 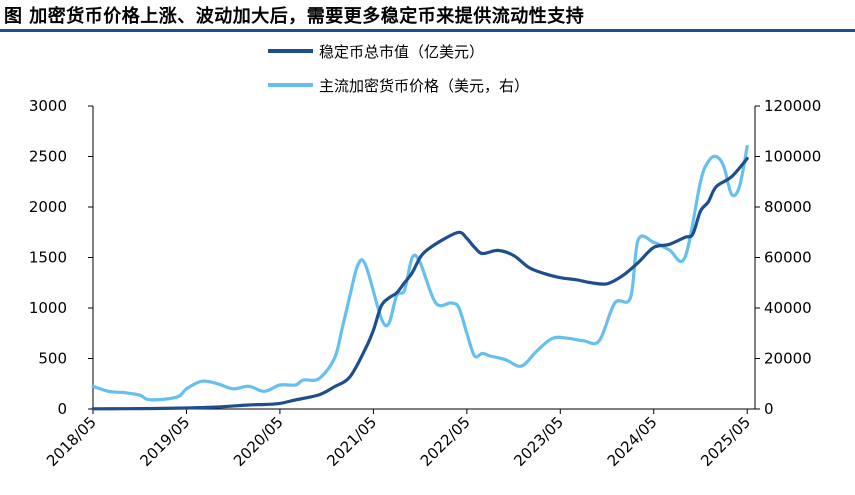 What do you see at coordinates (48, 207) in the screenshot?
I see `y-left-tick-label: 2000` at bounding box center [48, 207].